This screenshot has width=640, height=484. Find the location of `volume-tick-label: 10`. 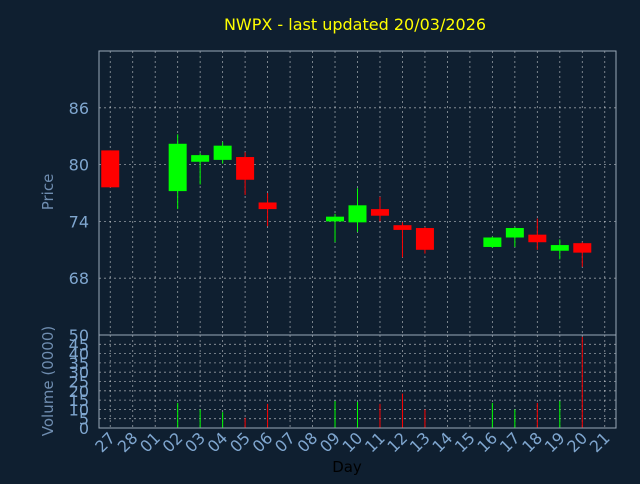

volume-tick-label: 10 is located at coordinates (79, 409).